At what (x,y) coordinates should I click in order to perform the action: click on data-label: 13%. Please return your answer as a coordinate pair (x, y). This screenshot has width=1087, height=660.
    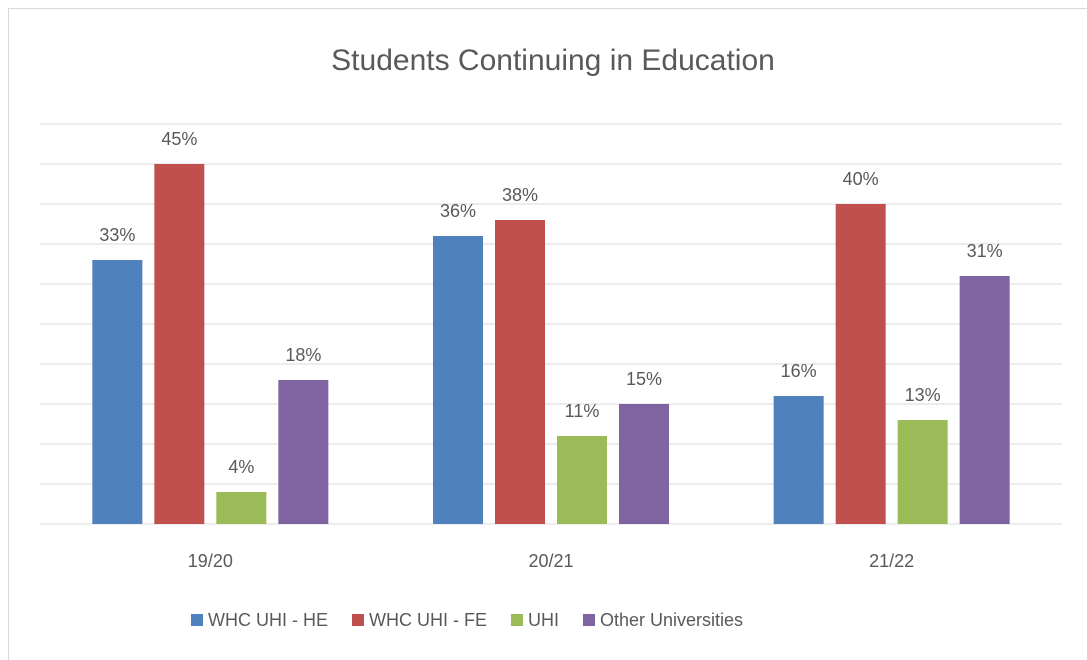
    Looking at the image, I should click on (923, 395).